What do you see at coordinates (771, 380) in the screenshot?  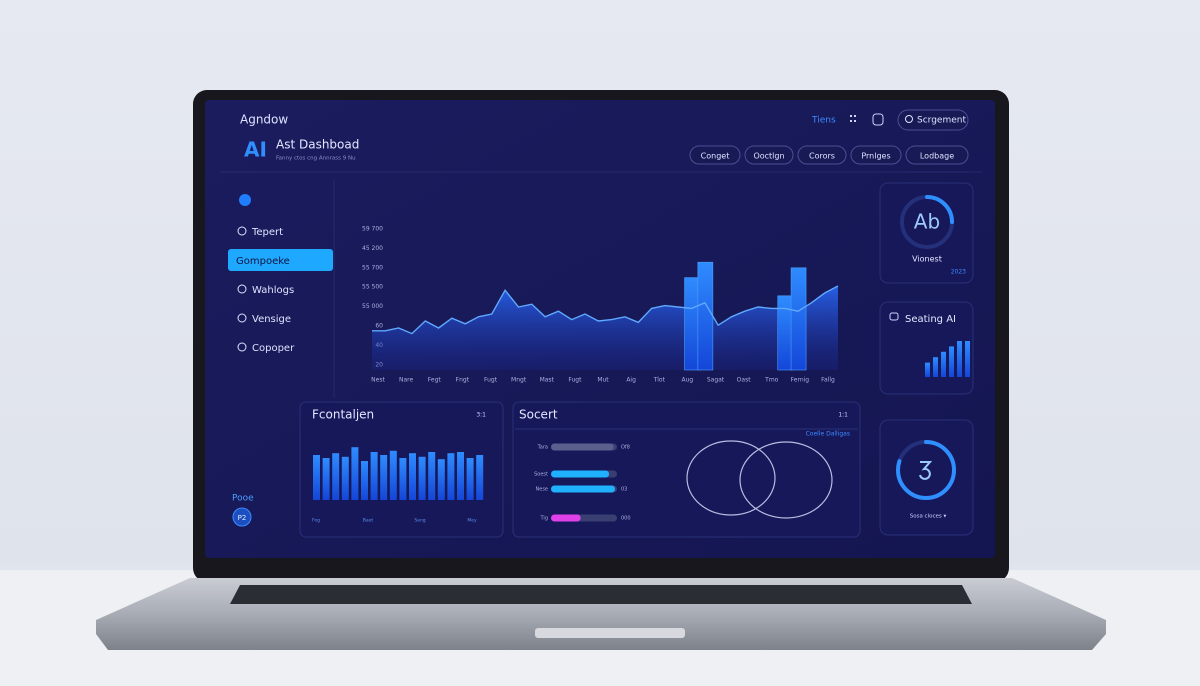 I see `x-label: Tmo` at bounding box center [771, 380].